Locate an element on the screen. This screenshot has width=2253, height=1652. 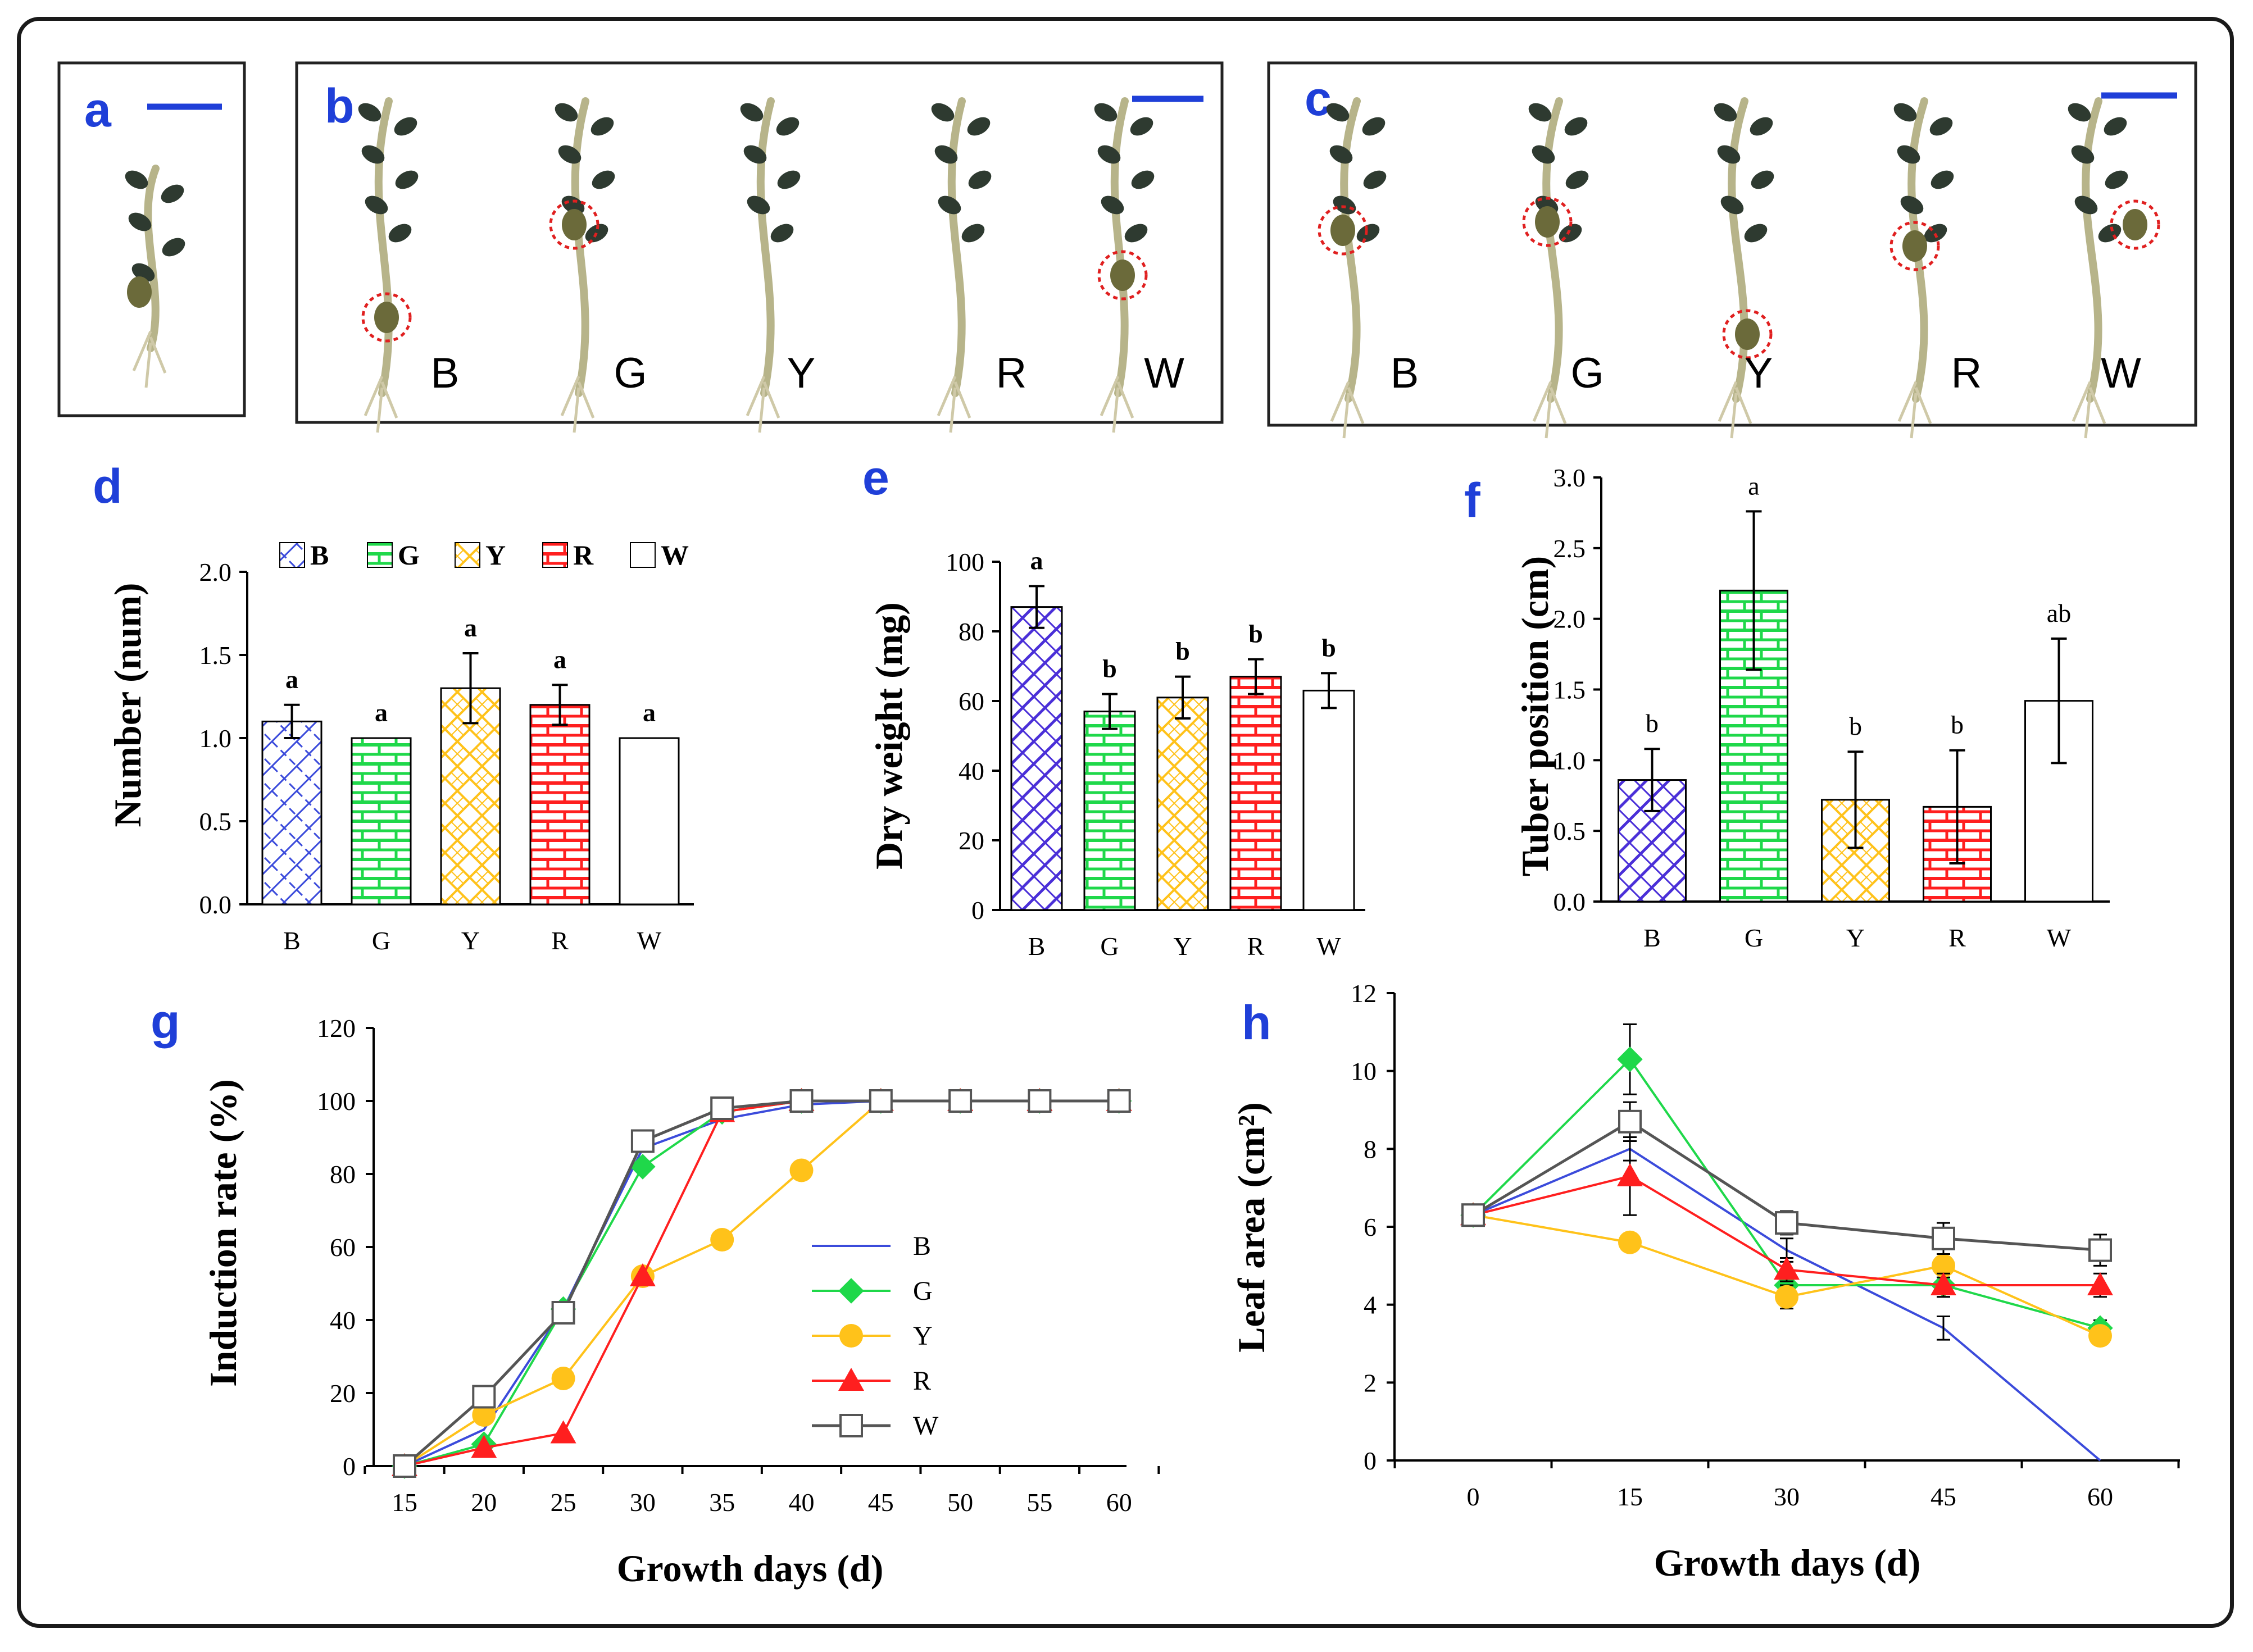
significance-Y: a is located at coordinates (470, 628).